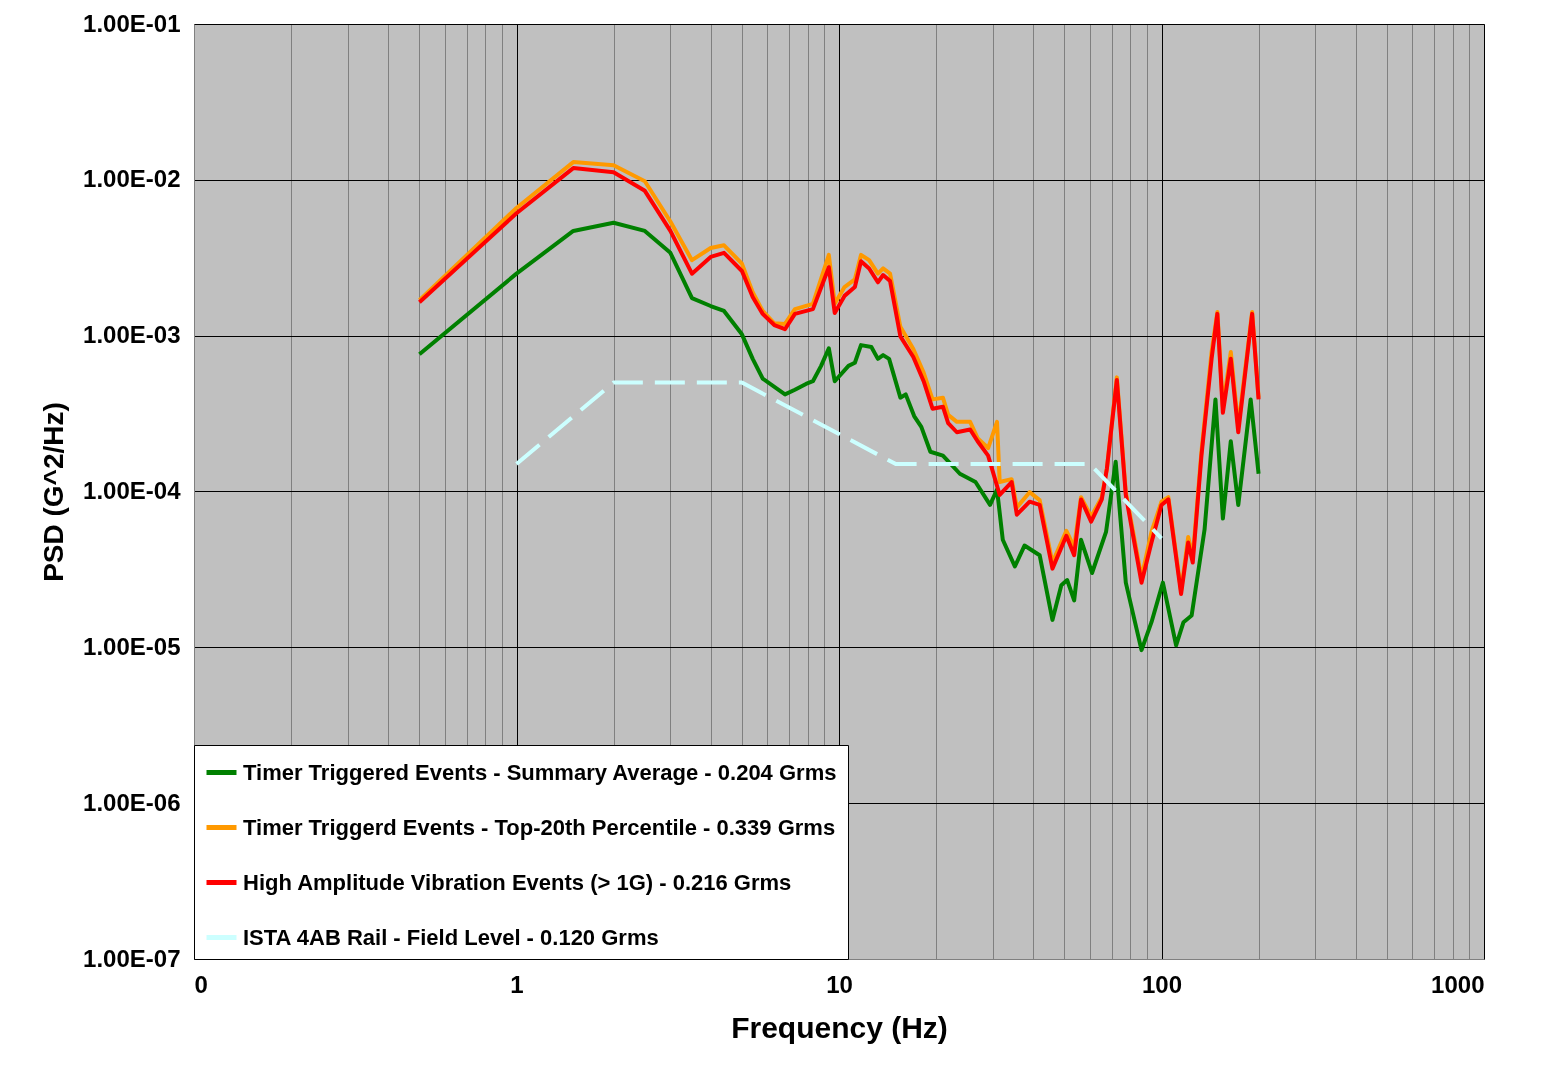 This screenshot has width=1550, height=1077. Describe the element at coordinates (839, 984) in the screenshot. I see `x-tick-label: 10` at that location.